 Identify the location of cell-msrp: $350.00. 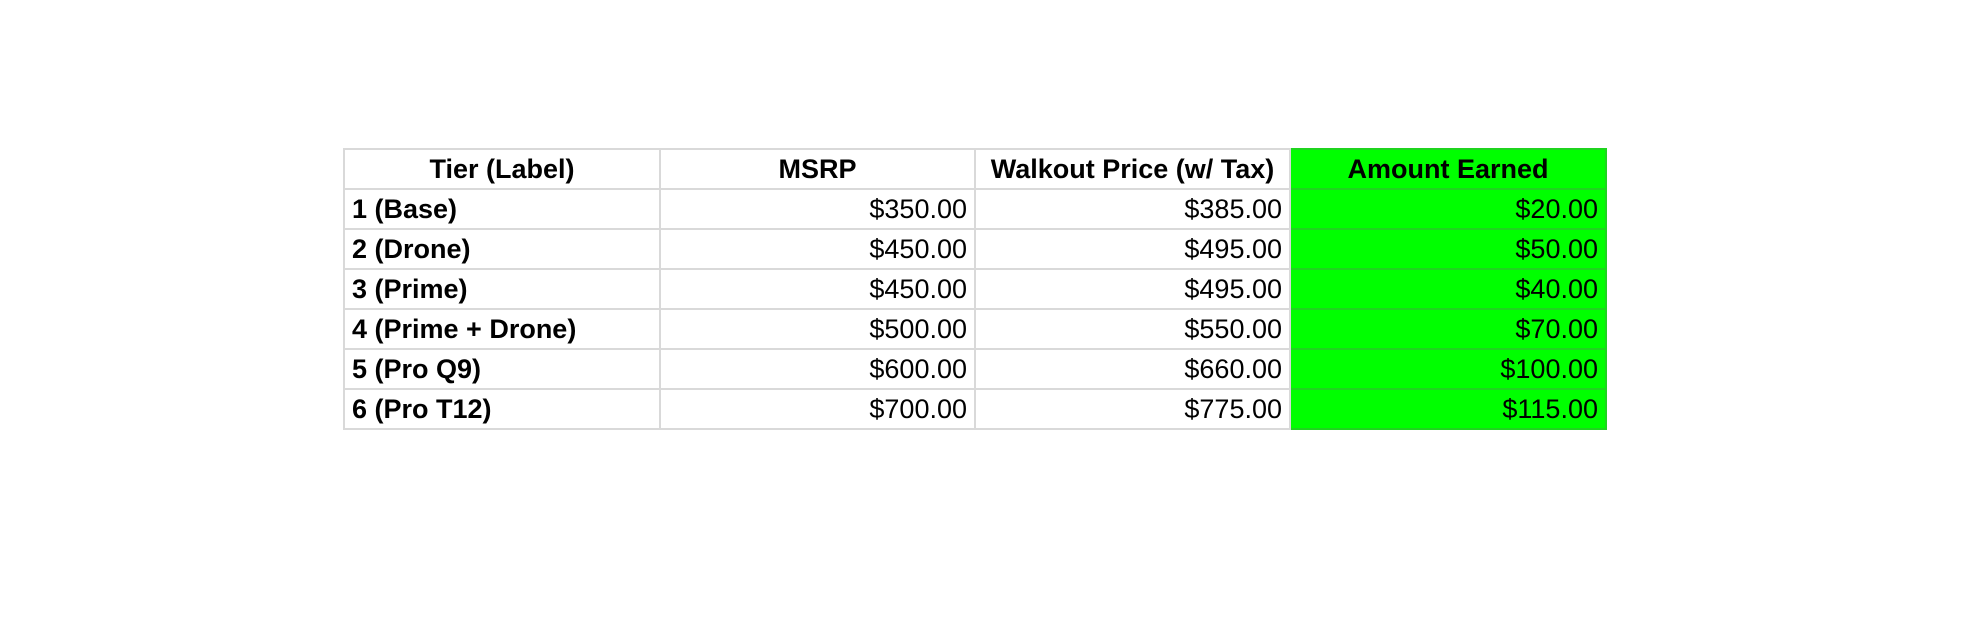
(817, 209).